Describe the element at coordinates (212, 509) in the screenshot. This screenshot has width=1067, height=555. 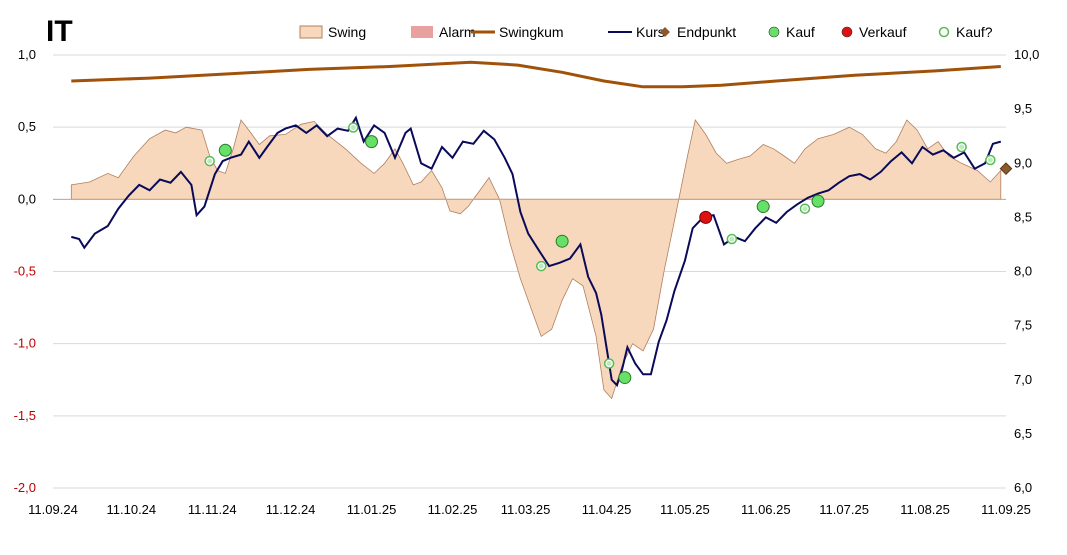
I see `x-tick-label: 11.11.24` at that location.